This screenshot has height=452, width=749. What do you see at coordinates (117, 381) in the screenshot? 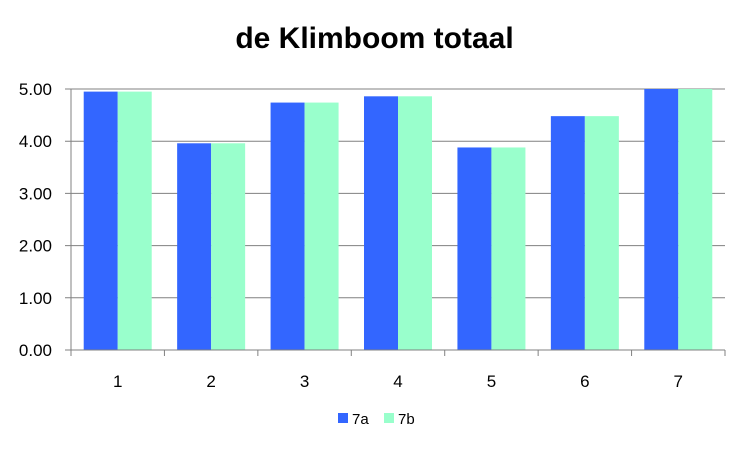
I see `x-tick-label: 1` at bounding box center [117, 381].